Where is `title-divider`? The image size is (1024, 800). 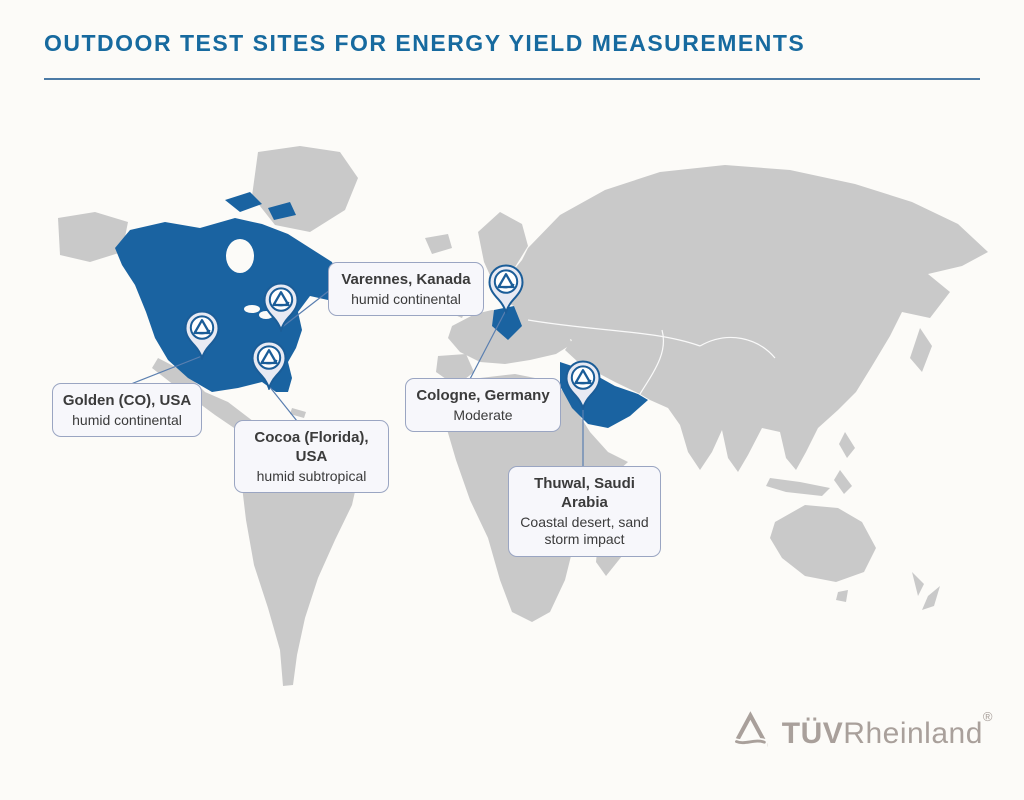 title-divider is located at coordinates (512, 79).